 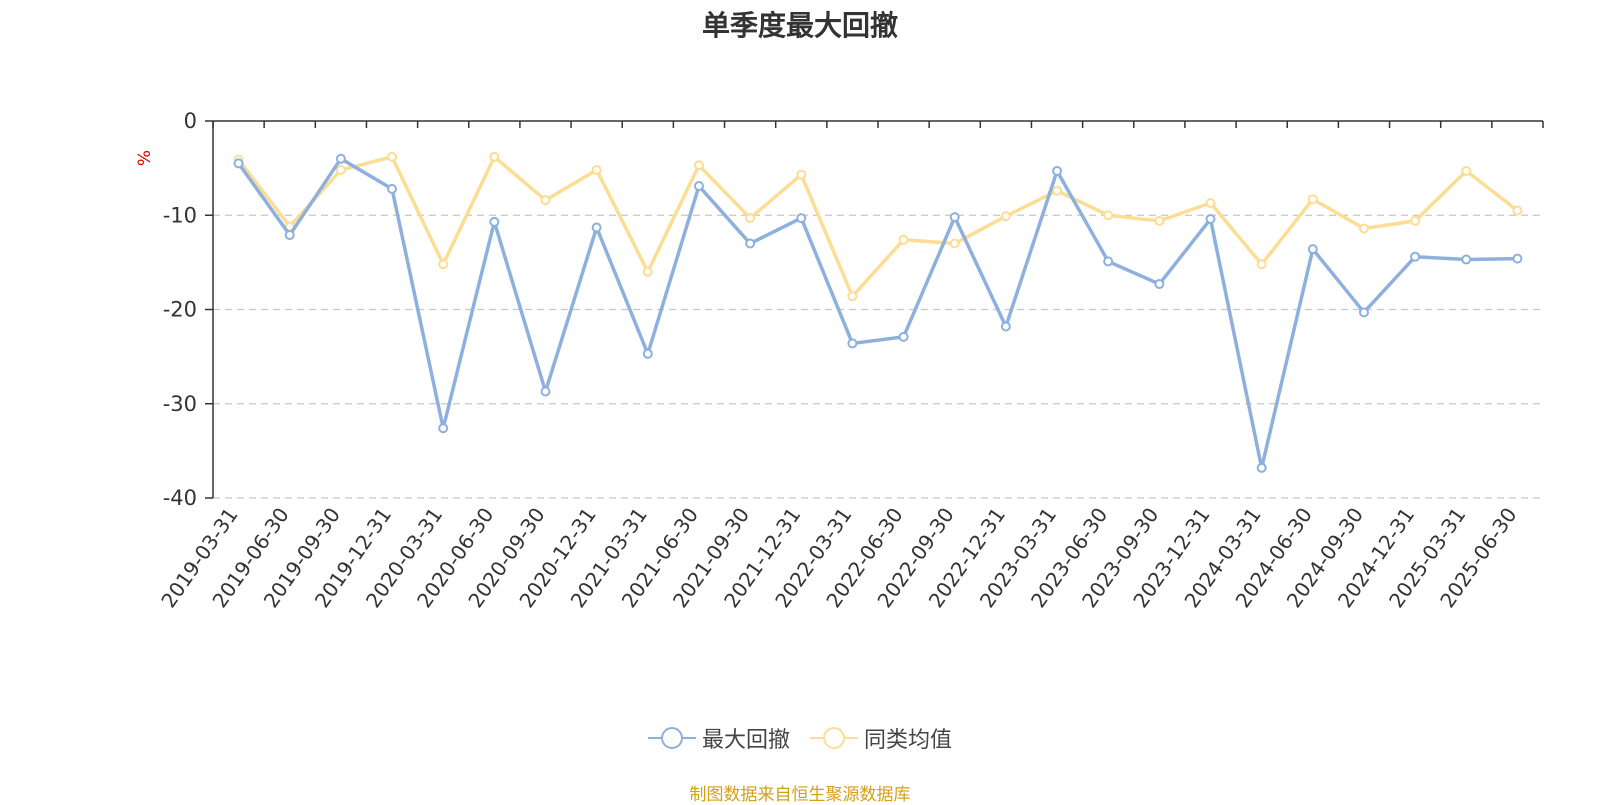 What do you see at coordinates (190, 121) in the screenshot?
I see `y-tick-label: 0` at bounding box center [190, 121].